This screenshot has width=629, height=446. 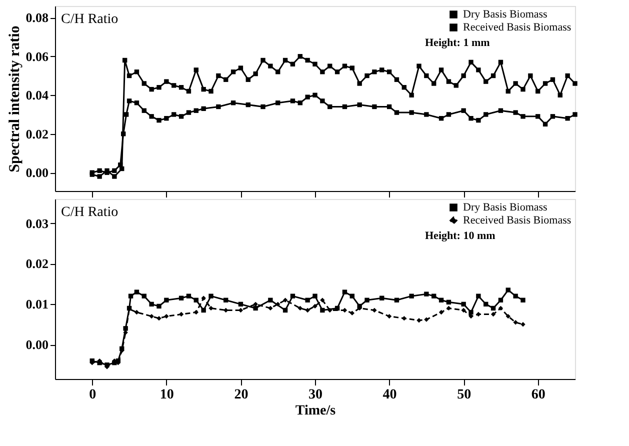 I want to click on x-tick-label: 40, so click(x=389, y=395).